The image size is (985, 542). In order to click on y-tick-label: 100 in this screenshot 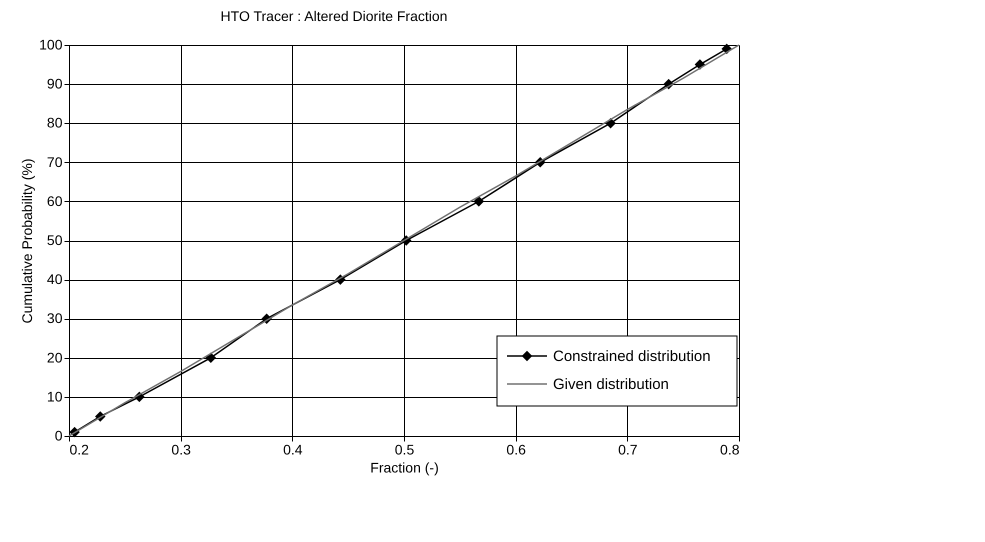, I will do `click(51, 44)`.